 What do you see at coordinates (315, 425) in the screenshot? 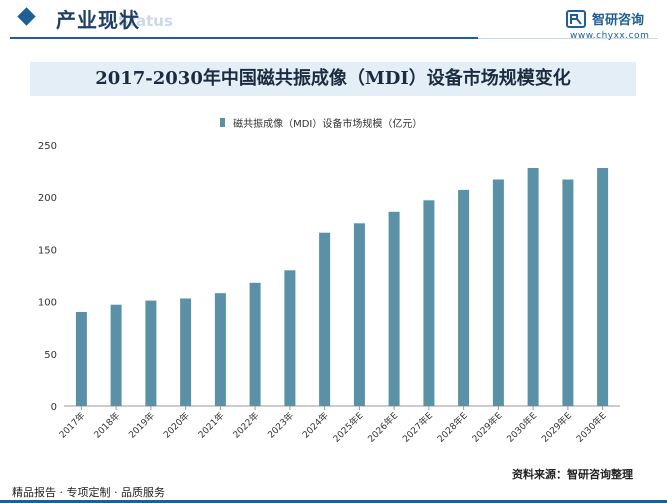
I see `x-tick-label: 2024年` at bounding box center [315, 425].